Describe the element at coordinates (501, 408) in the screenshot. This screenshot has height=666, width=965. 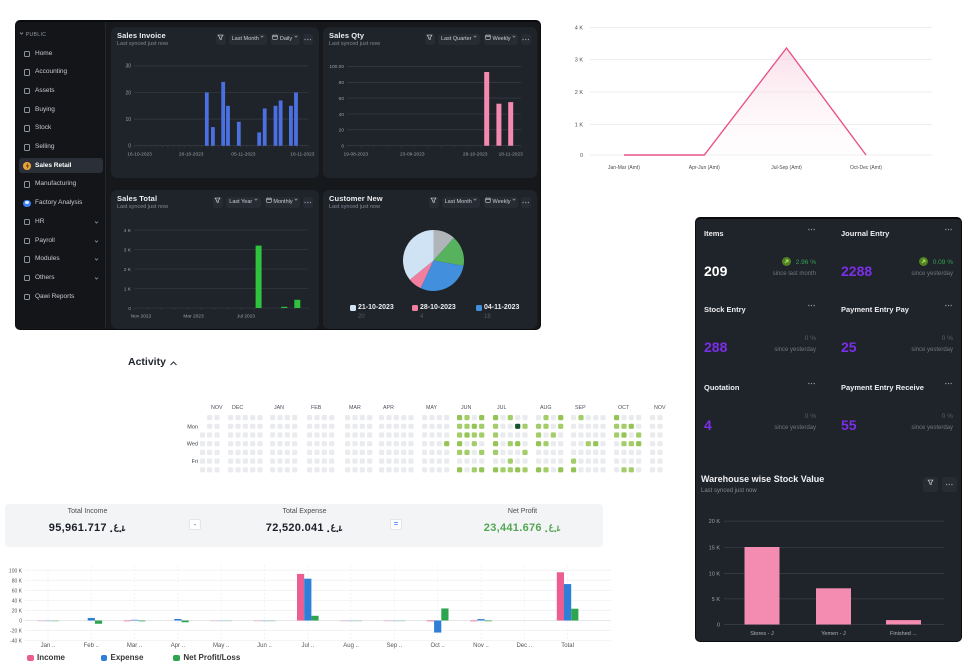
I see `svg-text: JUL` at that location.